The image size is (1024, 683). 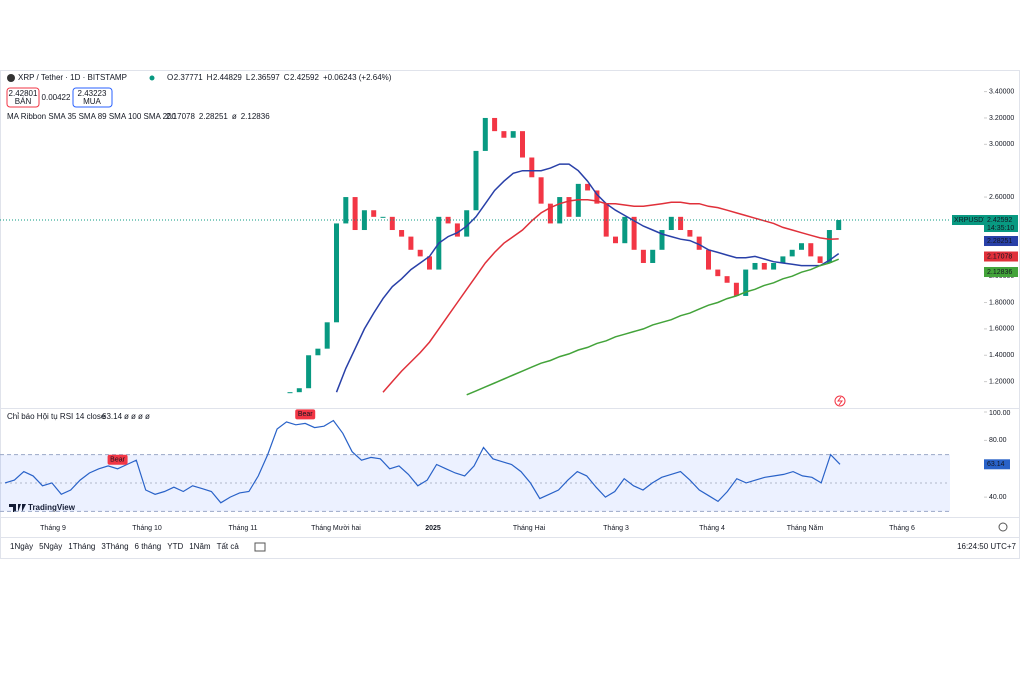 What do you see at coordinates (210, 77) in the screenshot?
I see `ohlc-label: H` at bounding box center [210, 77].